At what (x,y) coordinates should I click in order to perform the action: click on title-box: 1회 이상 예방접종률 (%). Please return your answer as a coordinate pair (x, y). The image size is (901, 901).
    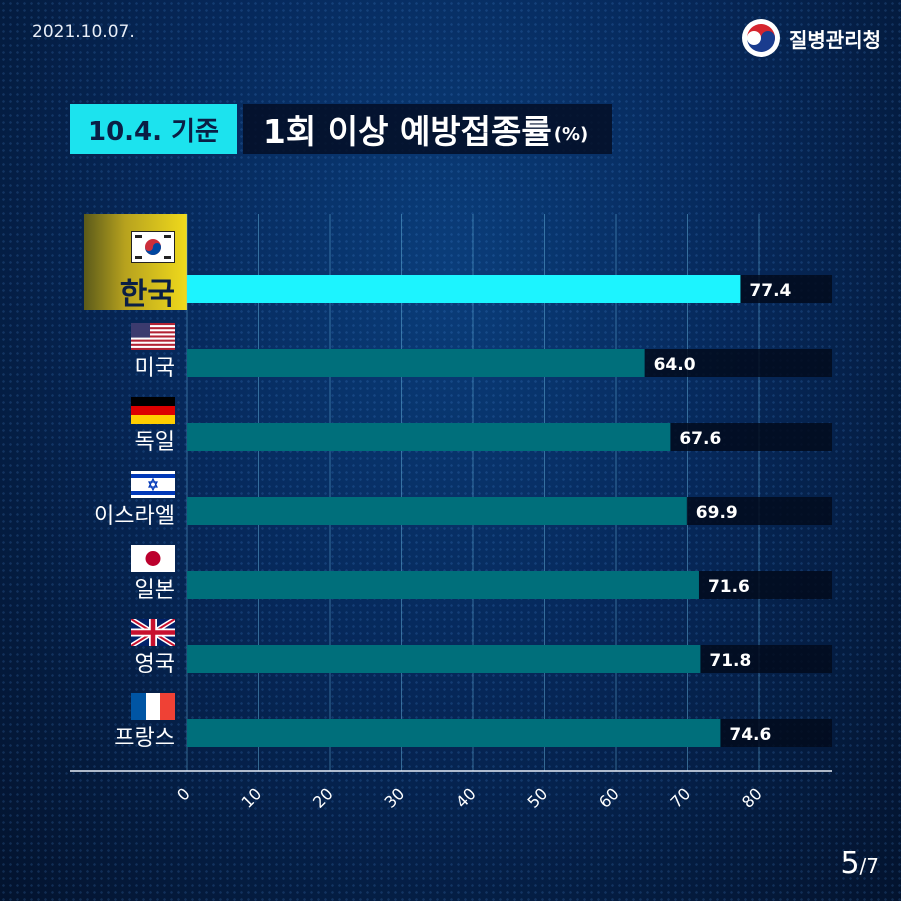
    Looking at the image, I should click on (427, 129).